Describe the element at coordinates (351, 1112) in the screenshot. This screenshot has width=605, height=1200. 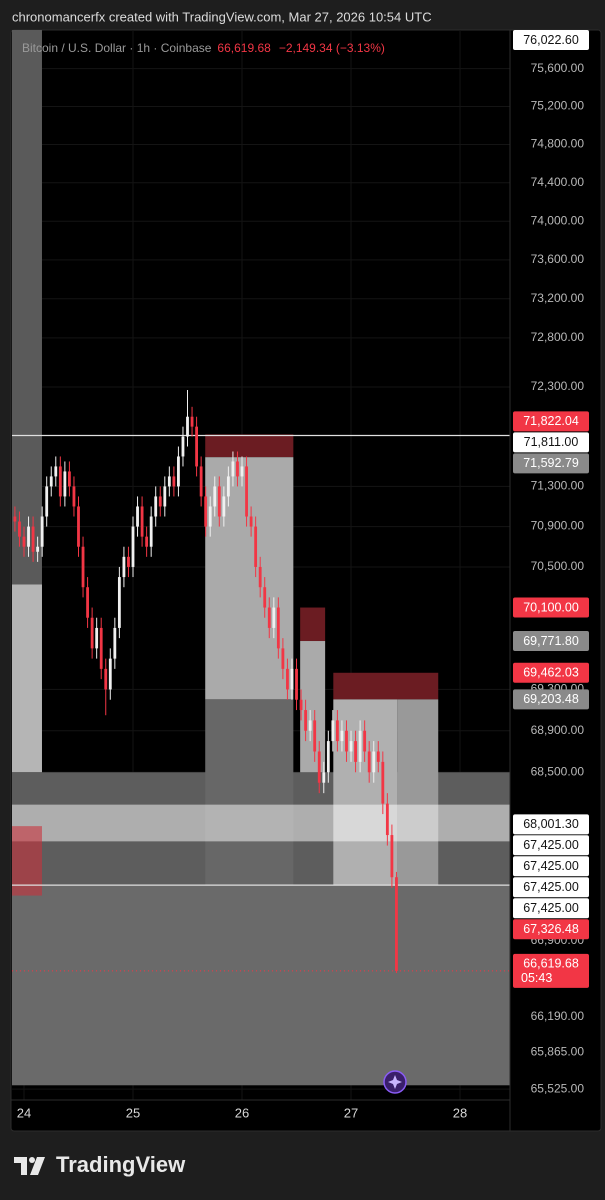
I see `x-tick-label: 27` at that location.